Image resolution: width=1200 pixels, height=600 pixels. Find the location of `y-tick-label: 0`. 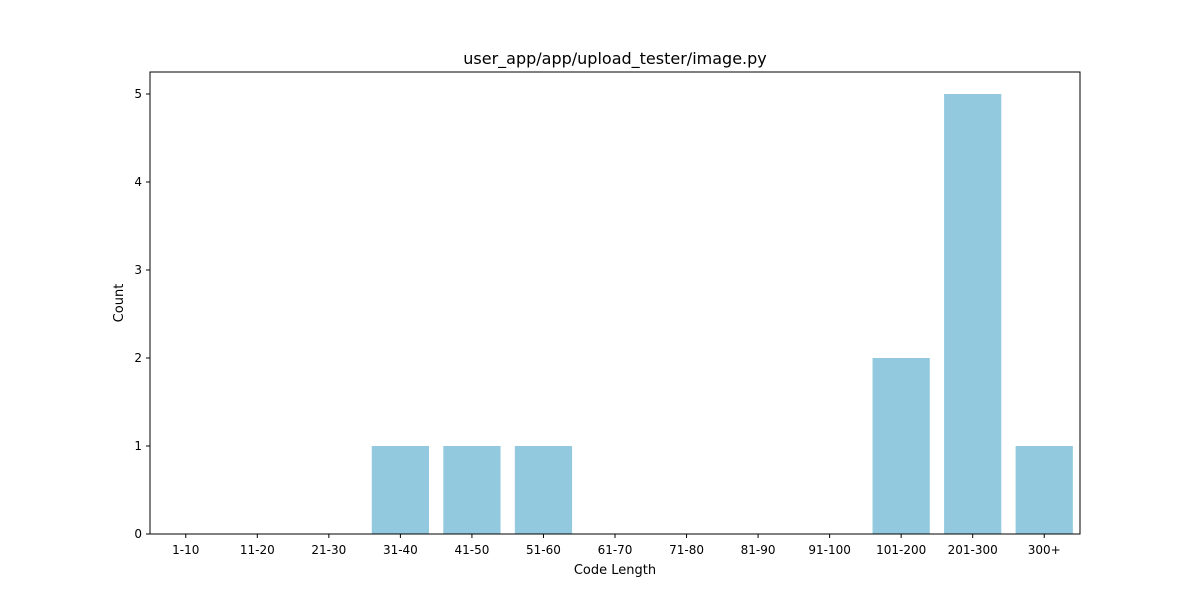

y-tick-label: 0 is located at coordinates (138, 534).